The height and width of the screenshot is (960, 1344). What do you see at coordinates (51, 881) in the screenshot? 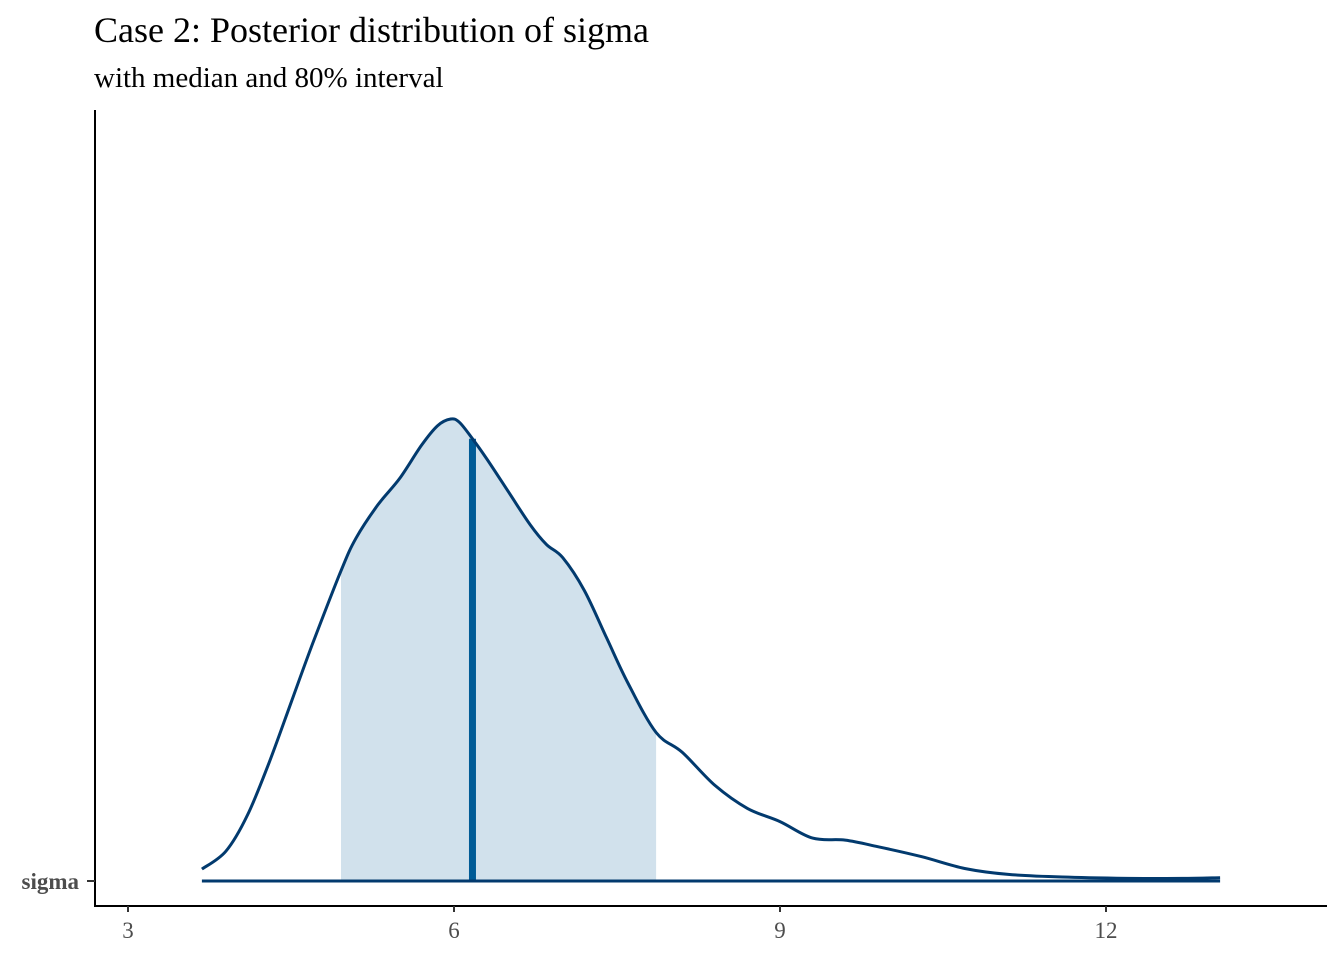
I see `y-tick-label: sigma` at bounding box center [51, 881].